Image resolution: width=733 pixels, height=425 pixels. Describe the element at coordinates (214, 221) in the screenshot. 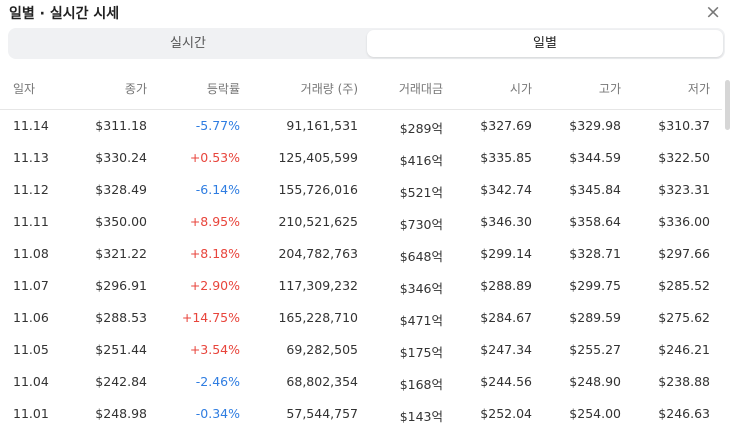

I see `table-cell: +8.95%` at that location.